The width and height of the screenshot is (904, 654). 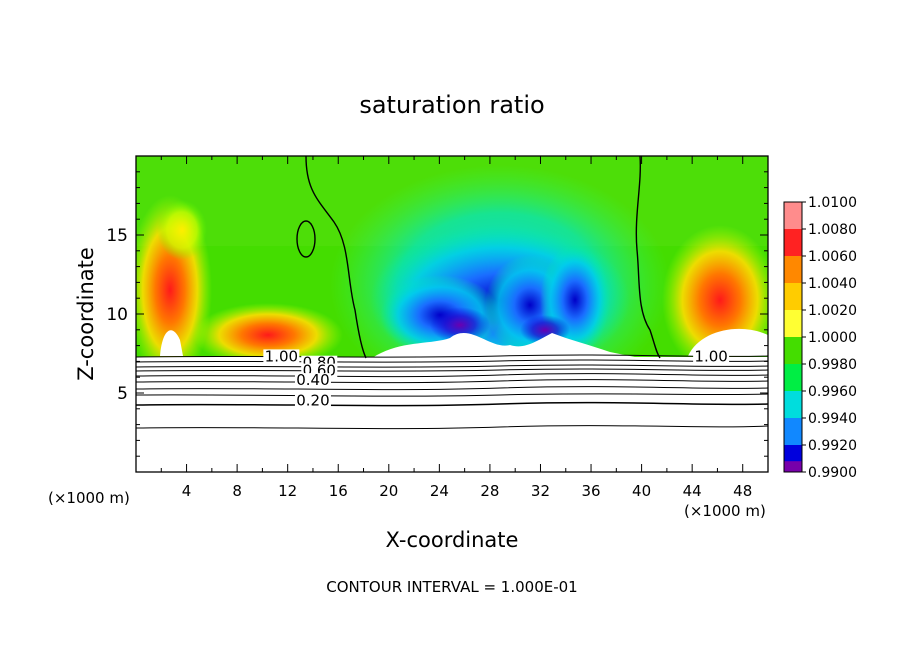 I want to click on colorbar-label: 0.9940, so click(x=832, y=419).